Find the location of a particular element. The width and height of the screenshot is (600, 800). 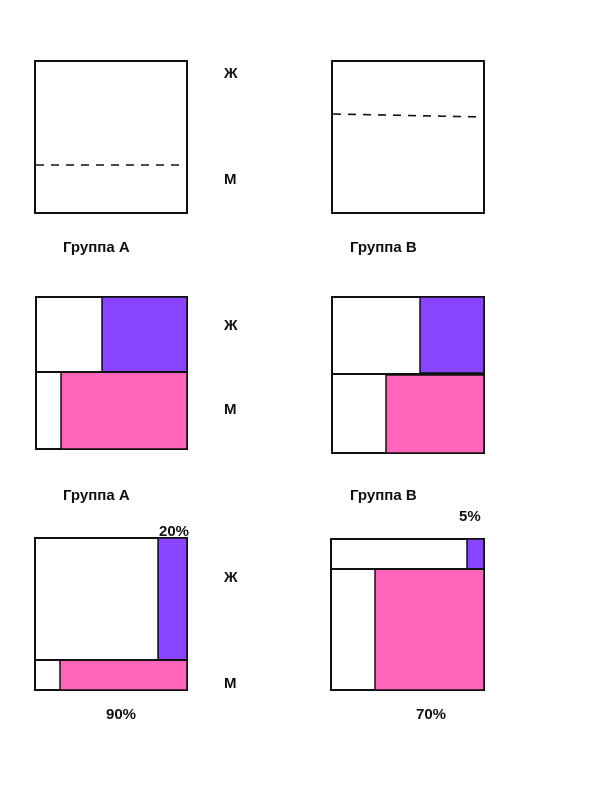

row2-group-a-square is located at coordinates (111, 373).